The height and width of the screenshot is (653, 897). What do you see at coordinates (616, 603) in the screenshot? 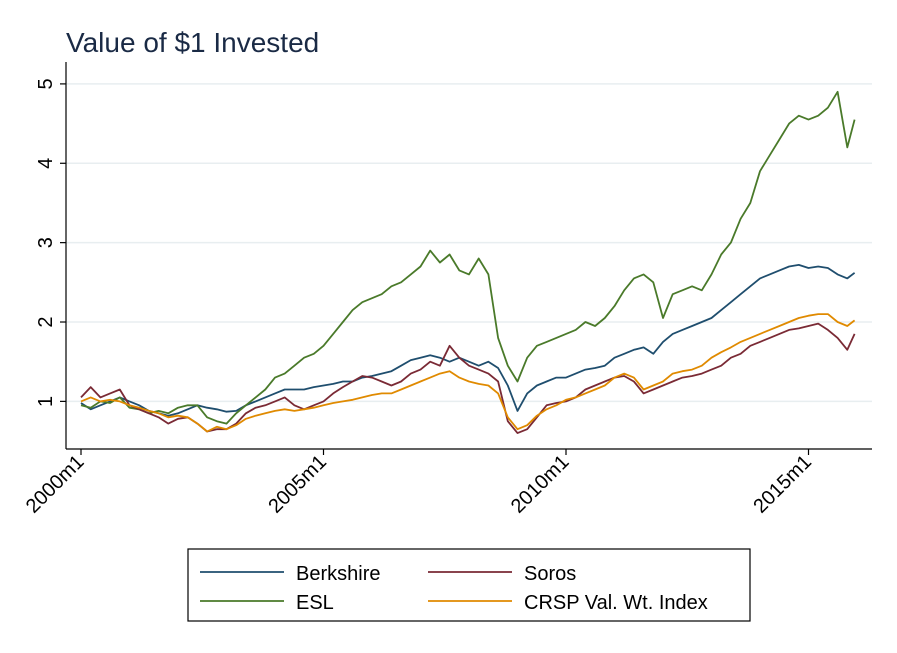
I see `legend-label-3: CRSP Val. Wt. Index` at bounding box center [616, 603].